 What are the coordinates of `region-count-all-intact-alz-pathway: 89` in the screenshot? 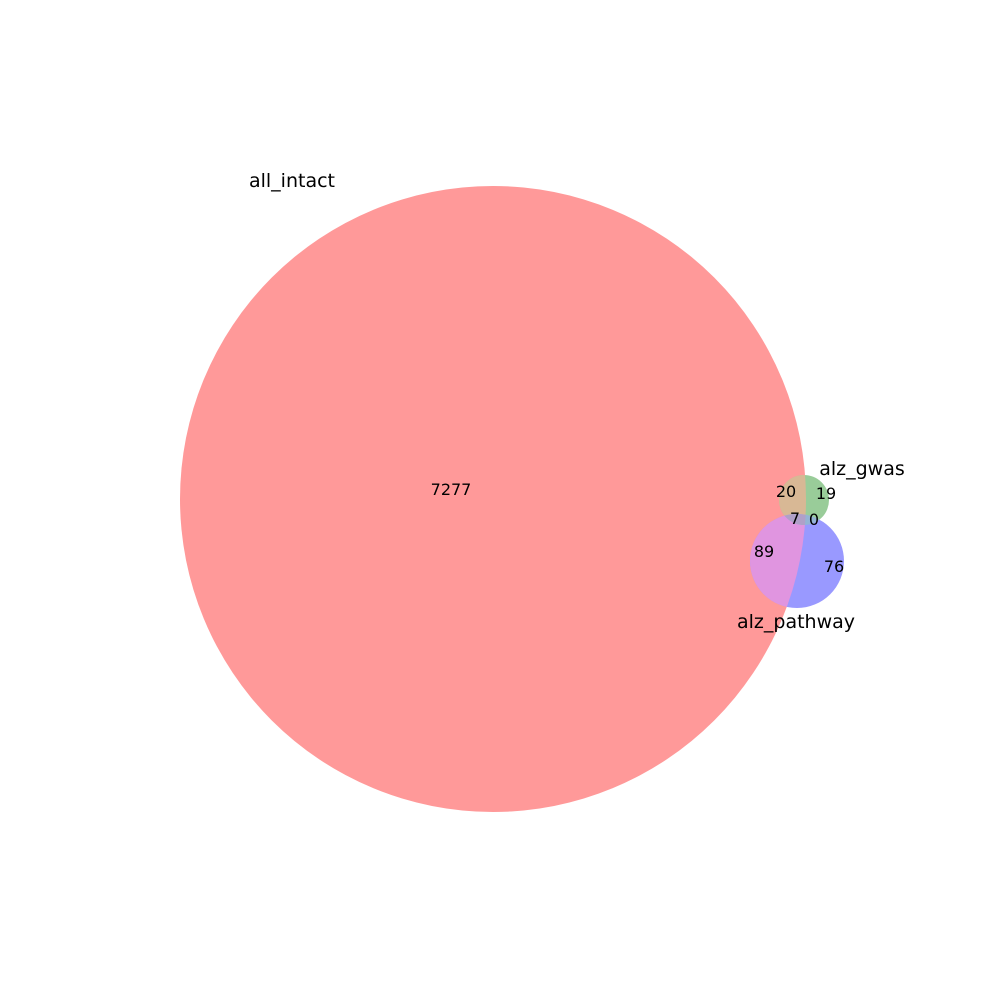 It's located at (764, 551).